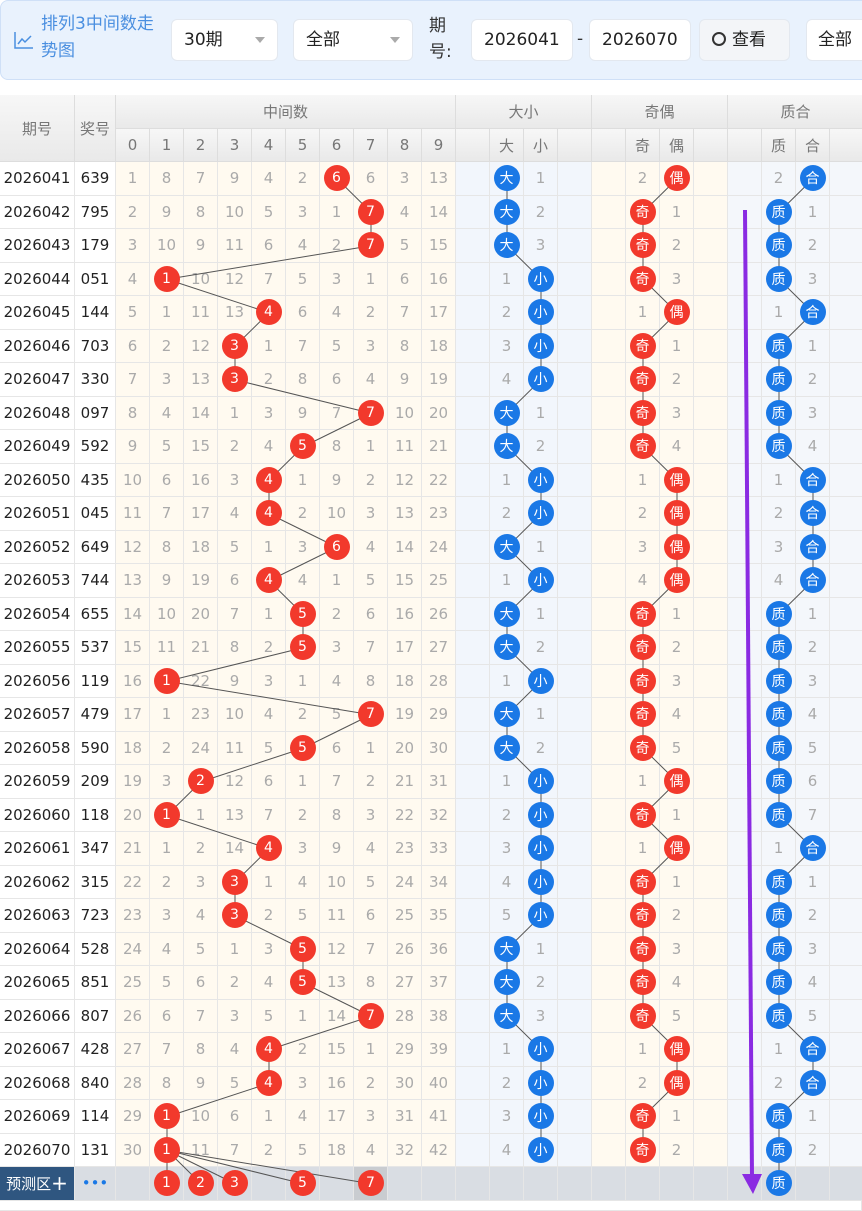 This screenshot has width=862, height=1211. Describe the element at coordinates (224, 40) in the screenshot. I see `periods-select: 30期` at that location.